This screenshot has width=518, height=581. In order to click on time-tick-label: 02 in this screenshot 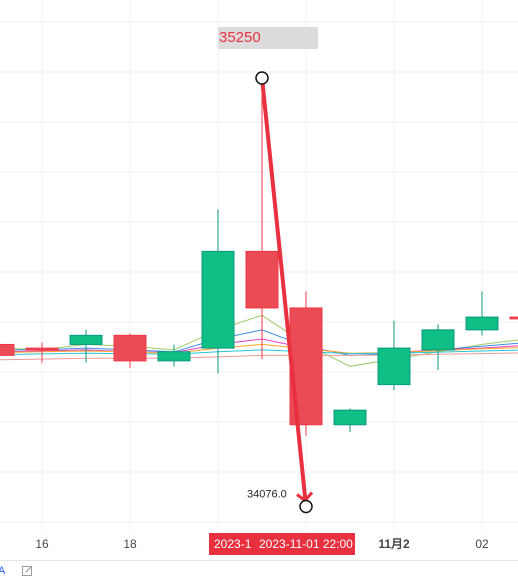, I will do `click(482, 544)`.